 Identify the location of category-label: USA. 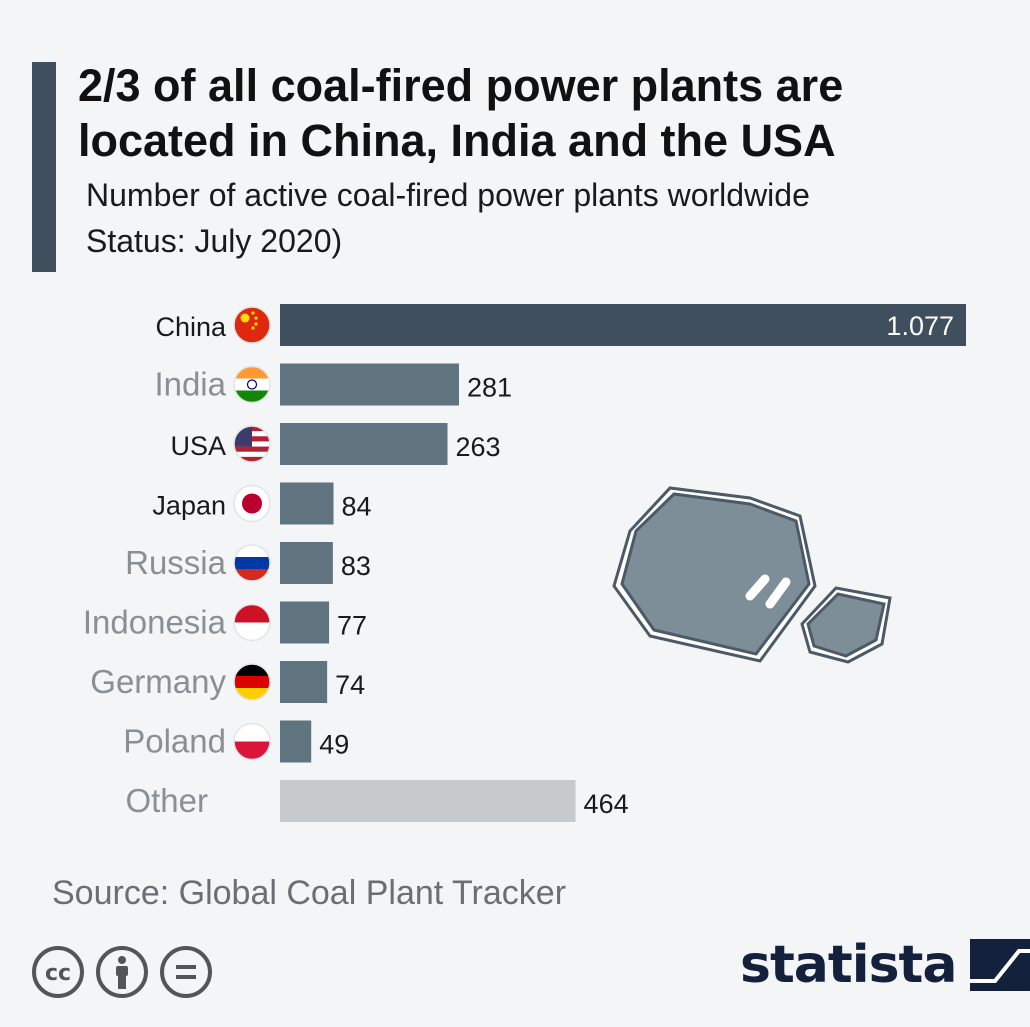
(198, 446).